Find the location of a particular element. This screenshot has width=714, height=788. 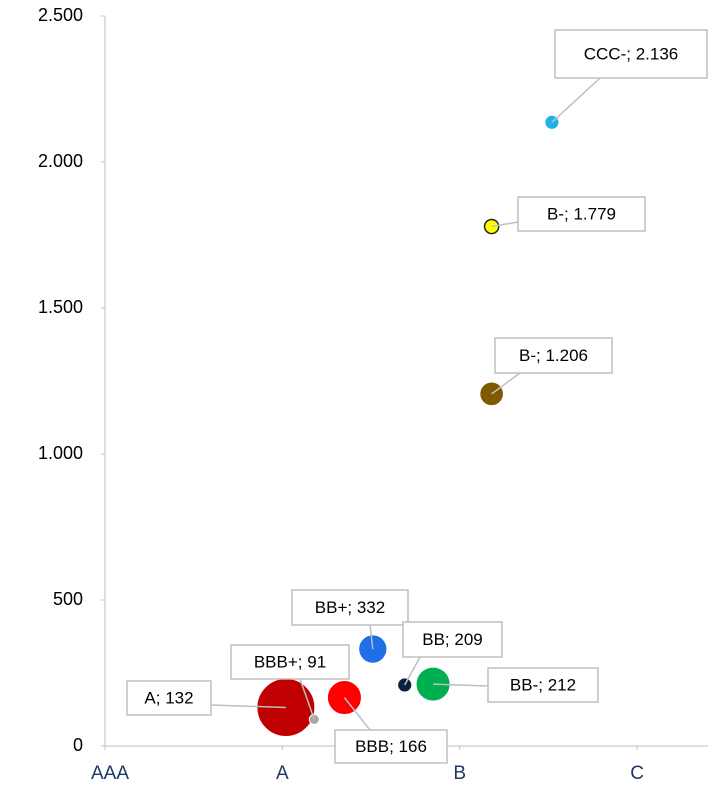

y-tick-label: 0 is located at coordinates (78, 745).